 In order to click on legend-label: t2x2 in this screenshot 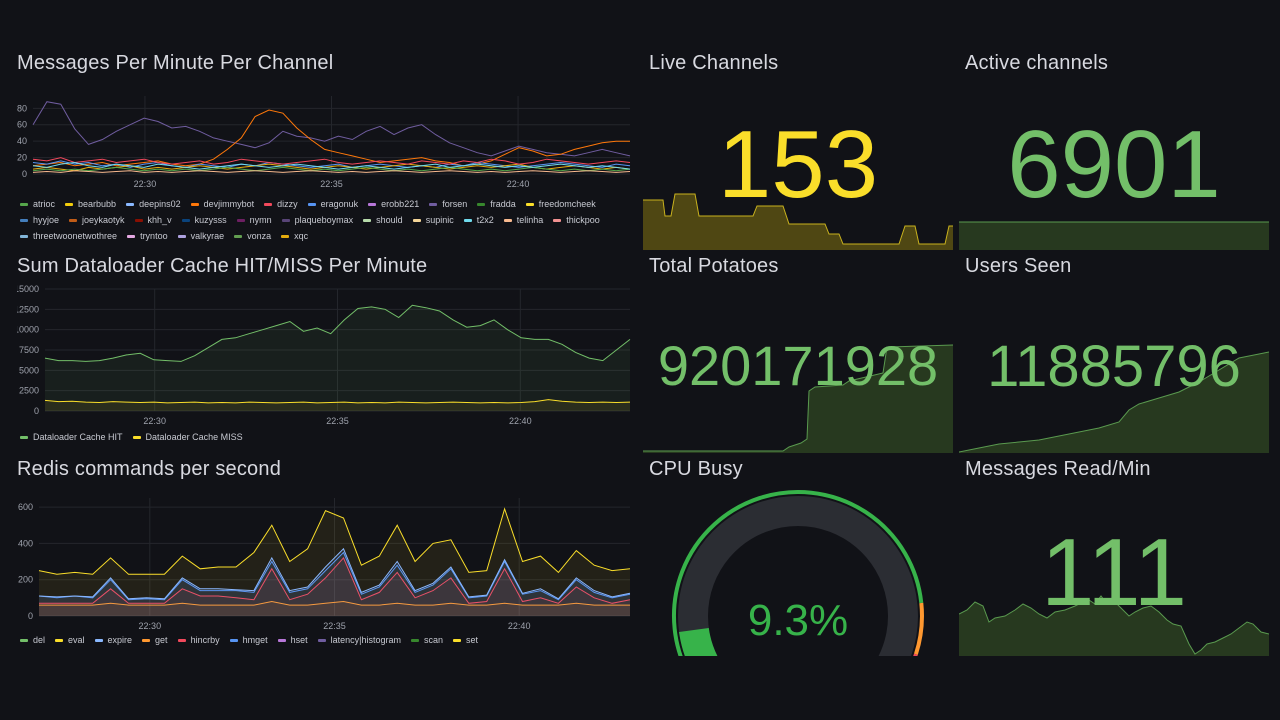, I will do `click(485, 220)`.